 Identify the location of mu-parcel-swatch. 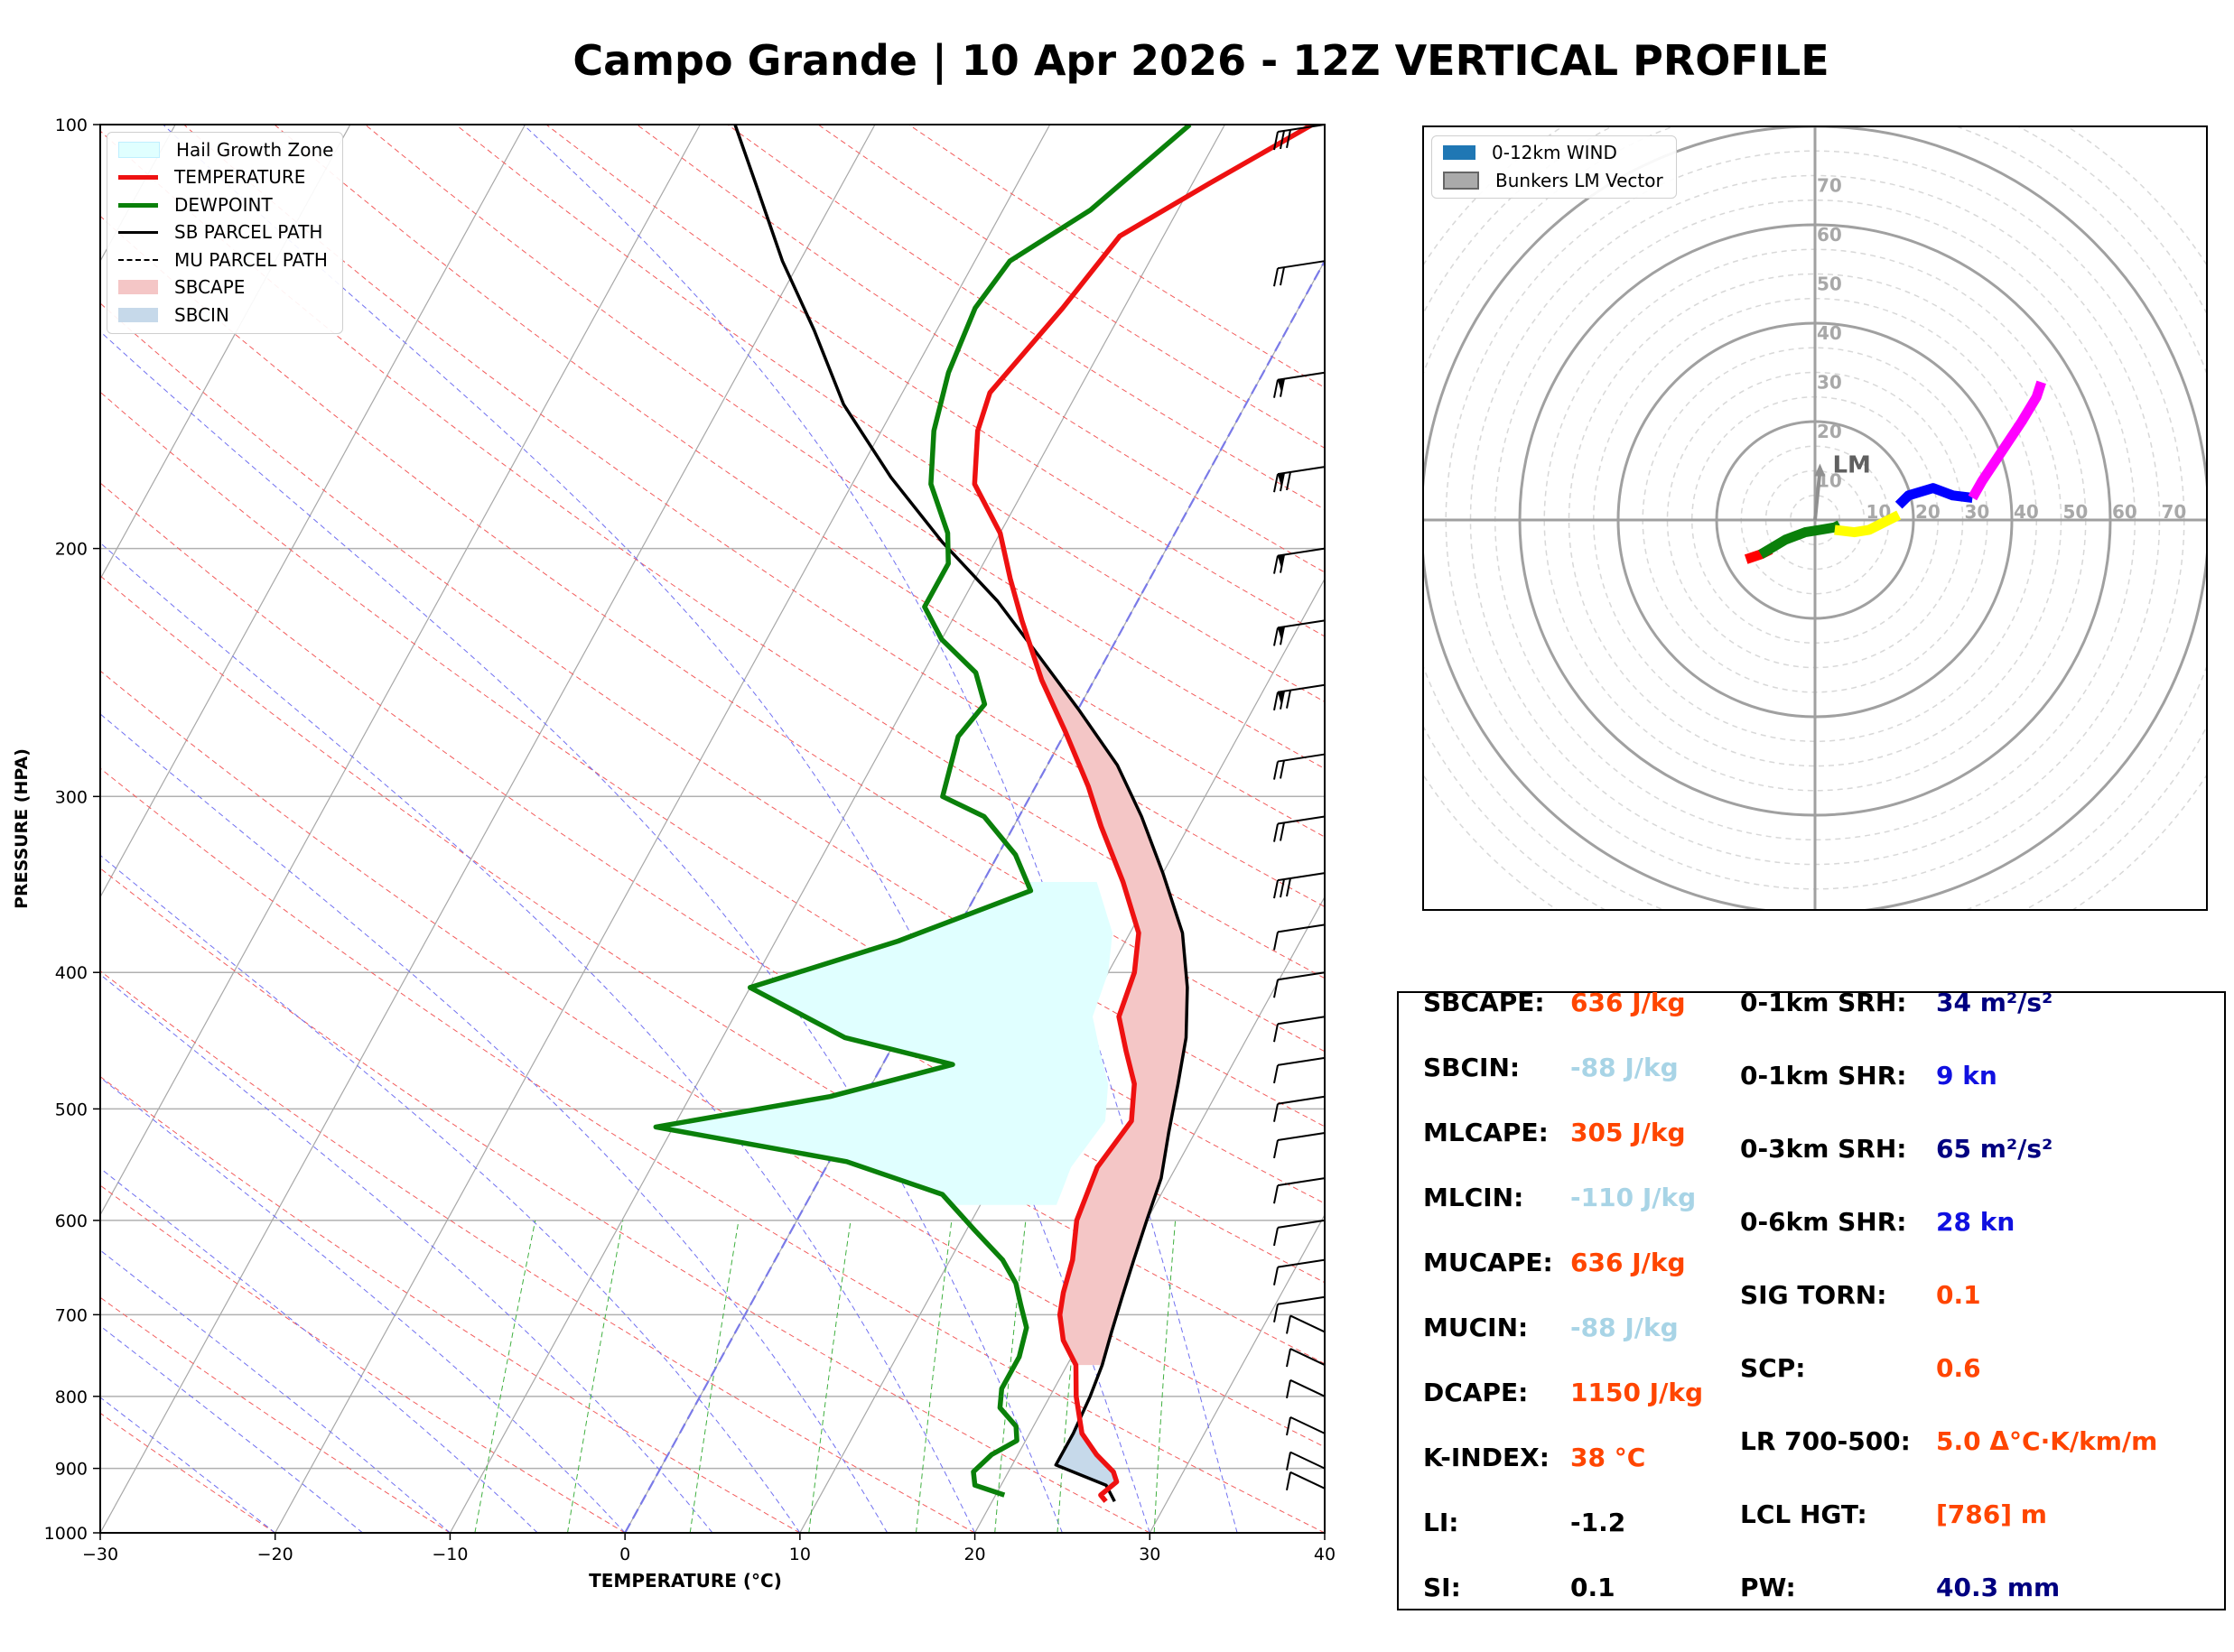
(138, 260).